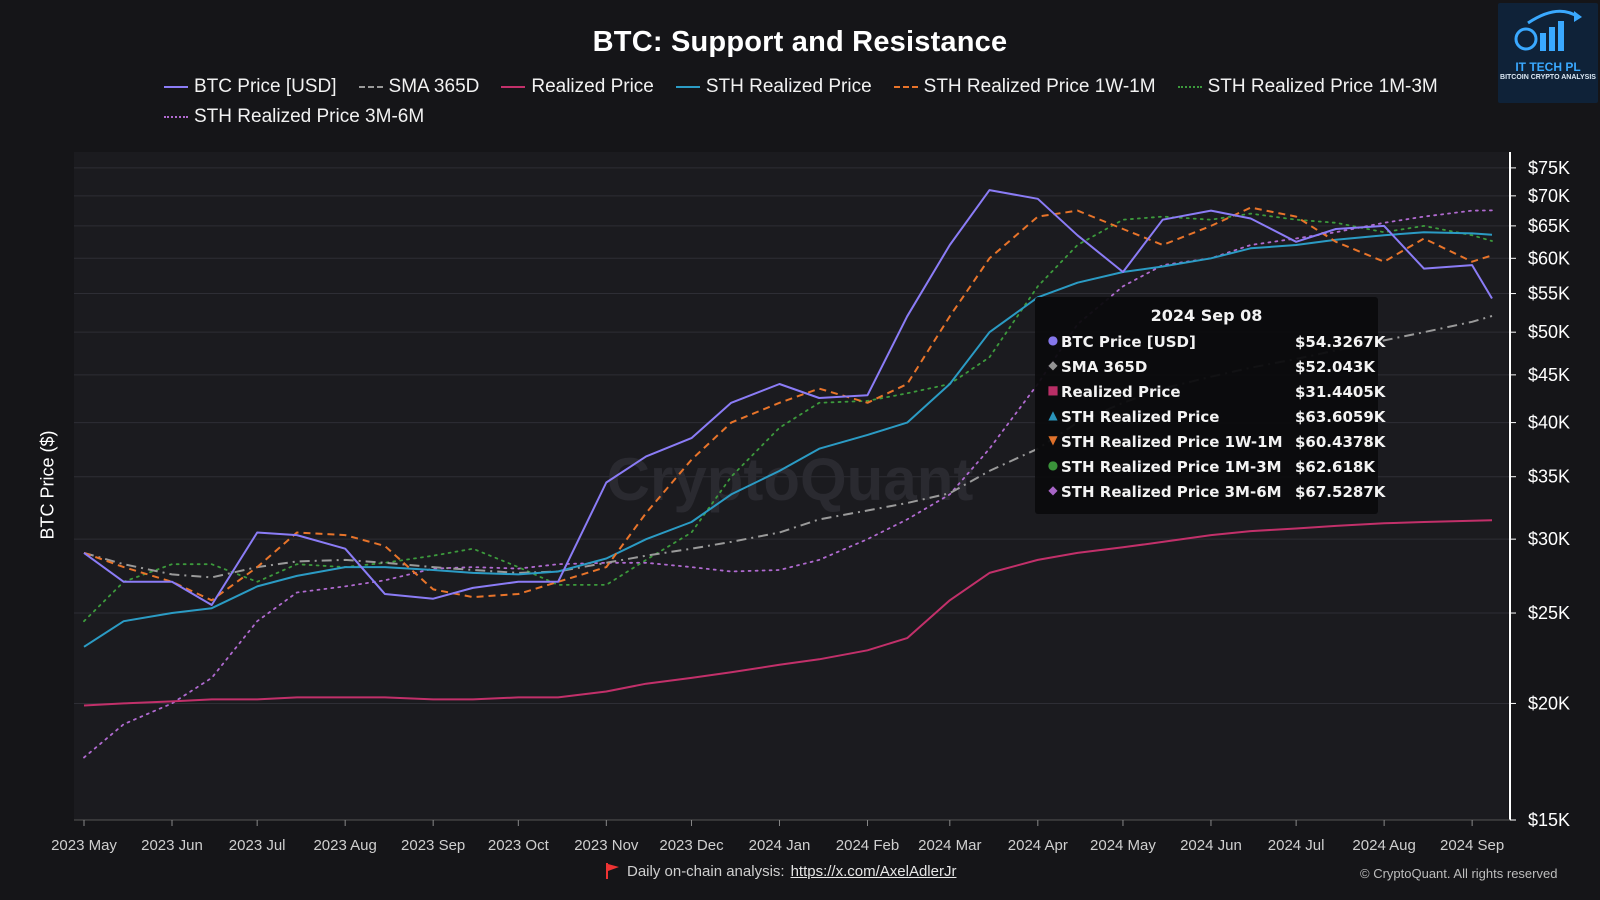 This screenshot has width=1600, height=900. I want to click on footer-label: Daily on-chain analysis:, so click(706, 871).